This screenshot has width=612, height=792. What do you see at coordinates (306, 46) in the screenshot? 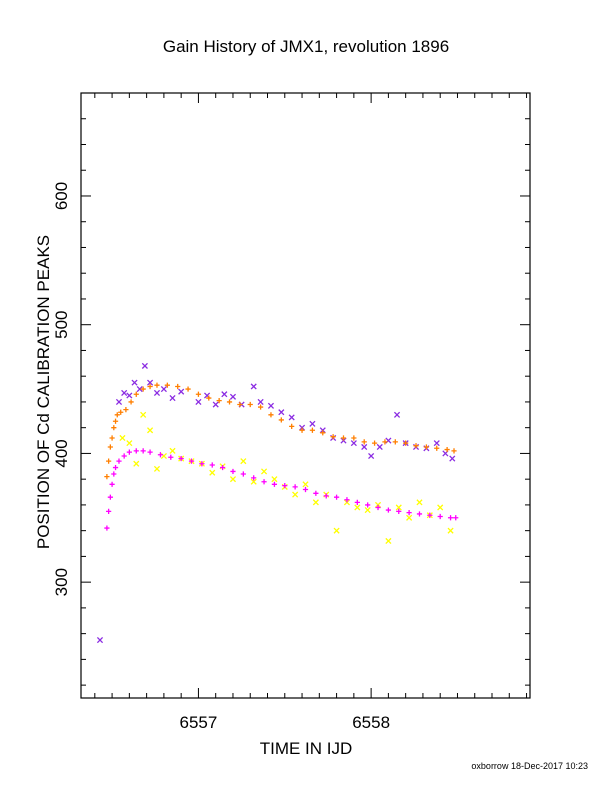
I see `chart-title: Gain History of JMX1, revolution 1896` at bounding box center [306, 46].